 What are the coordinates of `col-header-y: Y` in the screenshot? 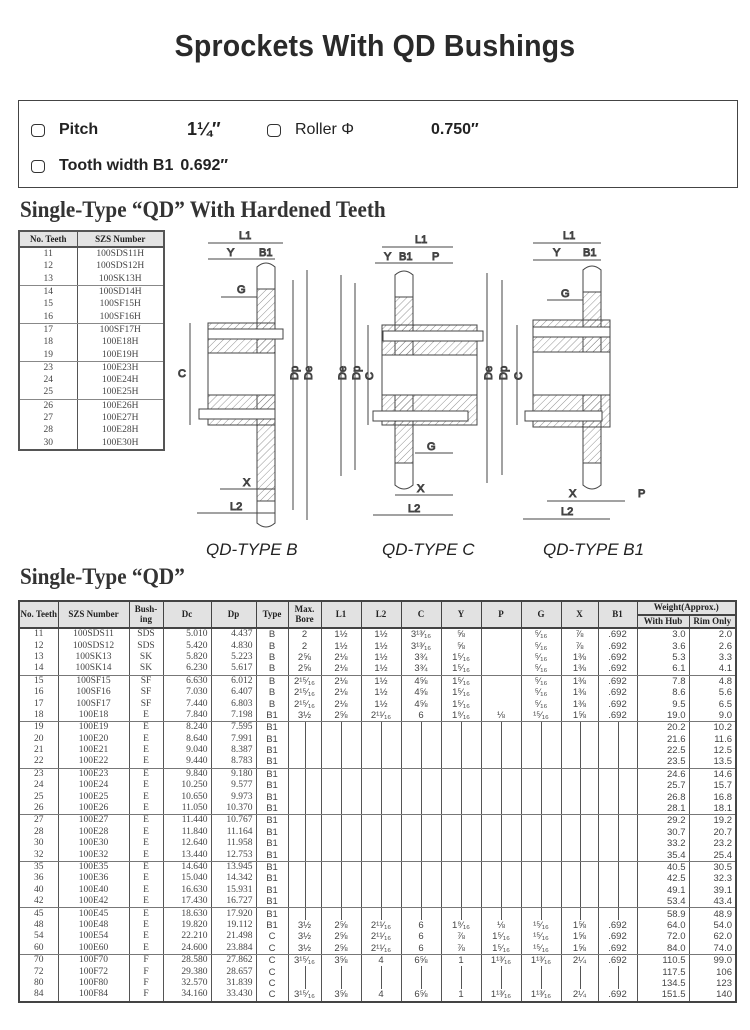 It's located at (461, 614).